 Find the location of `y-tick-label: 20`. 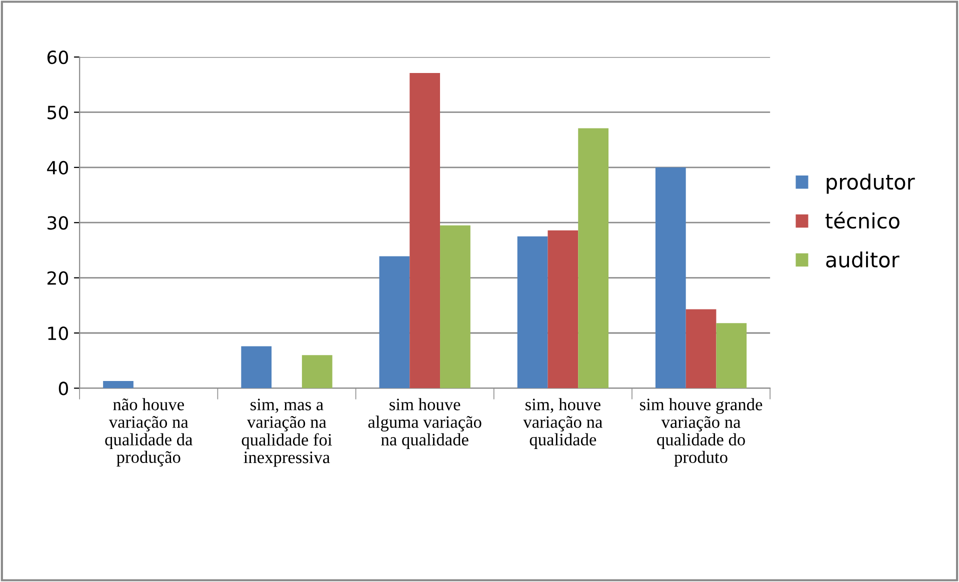

y-tick-label: 20 is located at coordinates (58, 278).